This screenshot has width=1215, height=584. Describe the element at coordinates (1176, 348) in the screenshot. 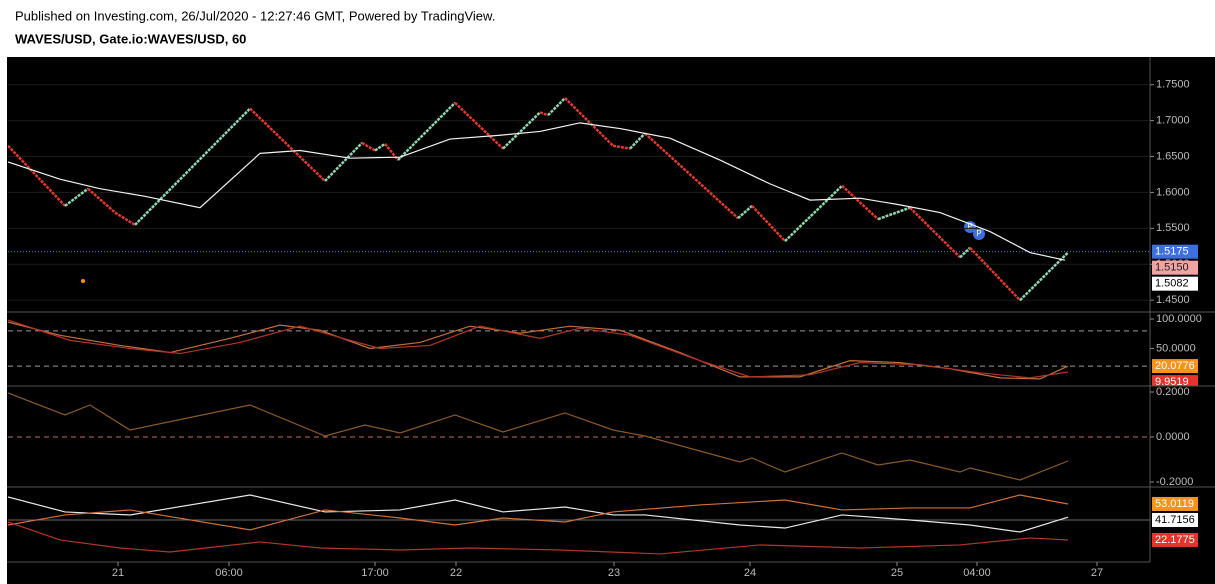

I see `y-tick-label: 50.0000` at that location.